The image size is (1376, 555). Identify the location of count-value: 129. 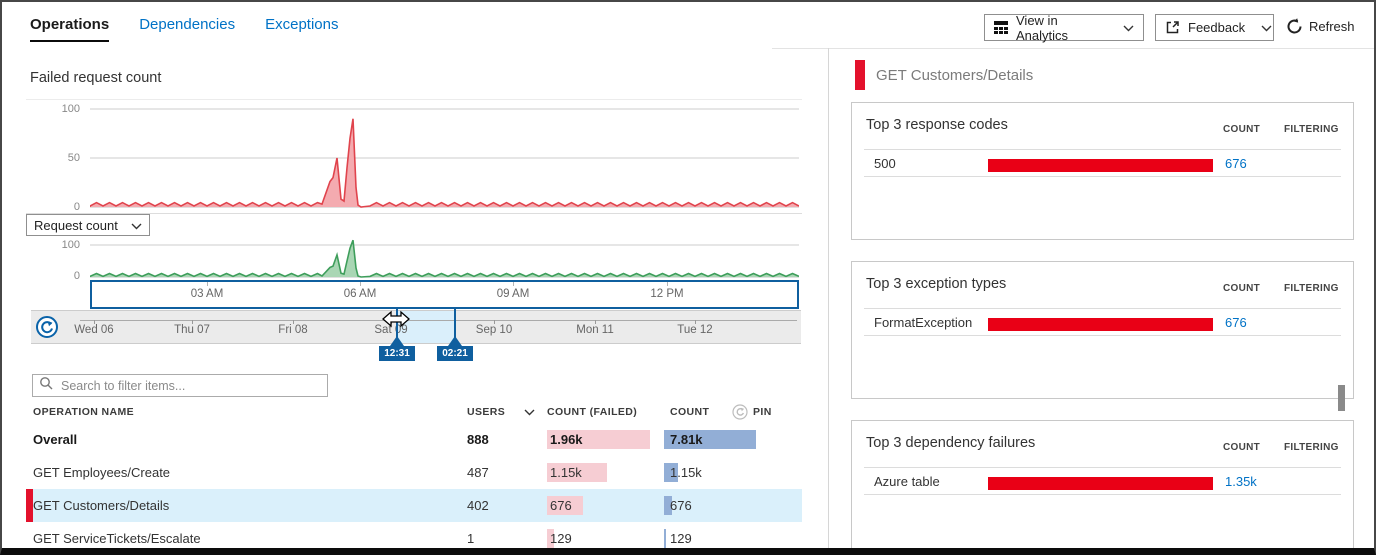
(681, 538).